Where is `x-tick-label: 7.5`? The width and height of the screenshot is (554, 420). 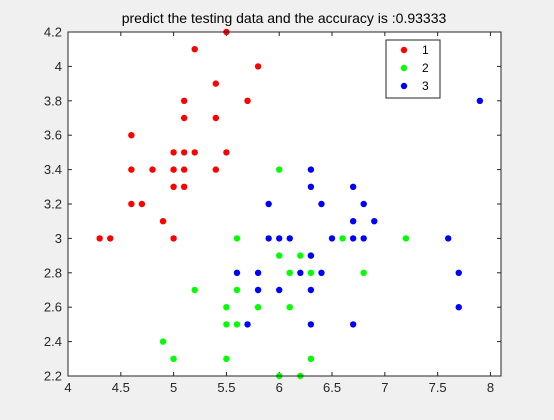
x-tick-label: 7.5 is located at coordinates (438, 387).